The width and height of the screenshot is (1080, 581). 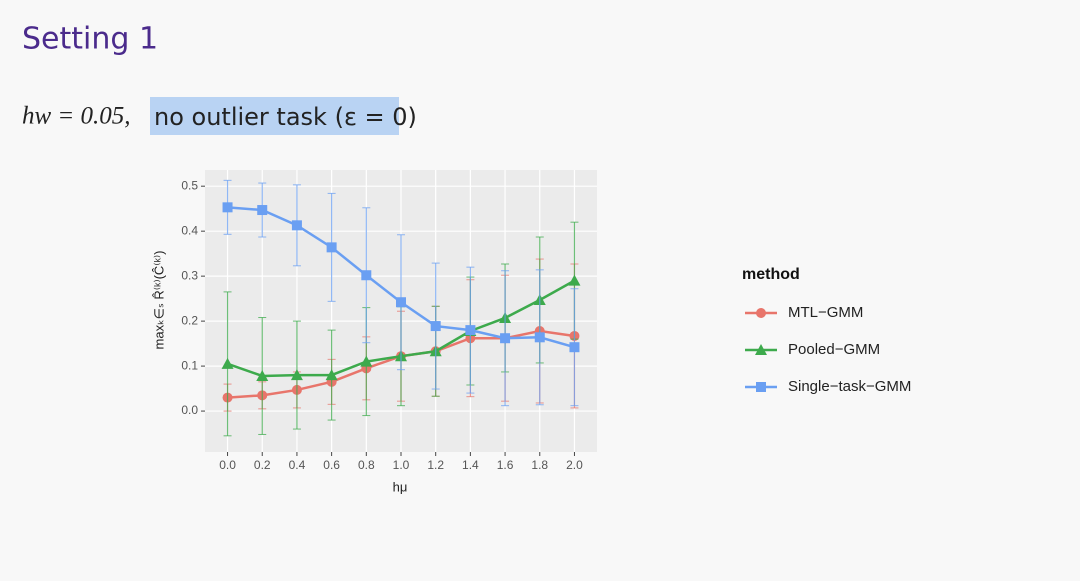 What do you see at coordinates (158, 300) in the screenshot?
I see `y-axis-label: maxₖ∈ₛ R̂⁽ᵏ⁾(Ĉ⁽ᵏ⁾)` at bounding box center [158, 300].